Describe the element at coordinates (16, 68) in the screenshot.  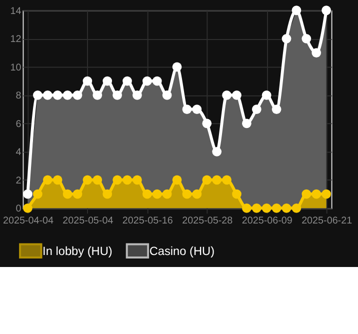
I see `y-tick-label: 10` at that location.